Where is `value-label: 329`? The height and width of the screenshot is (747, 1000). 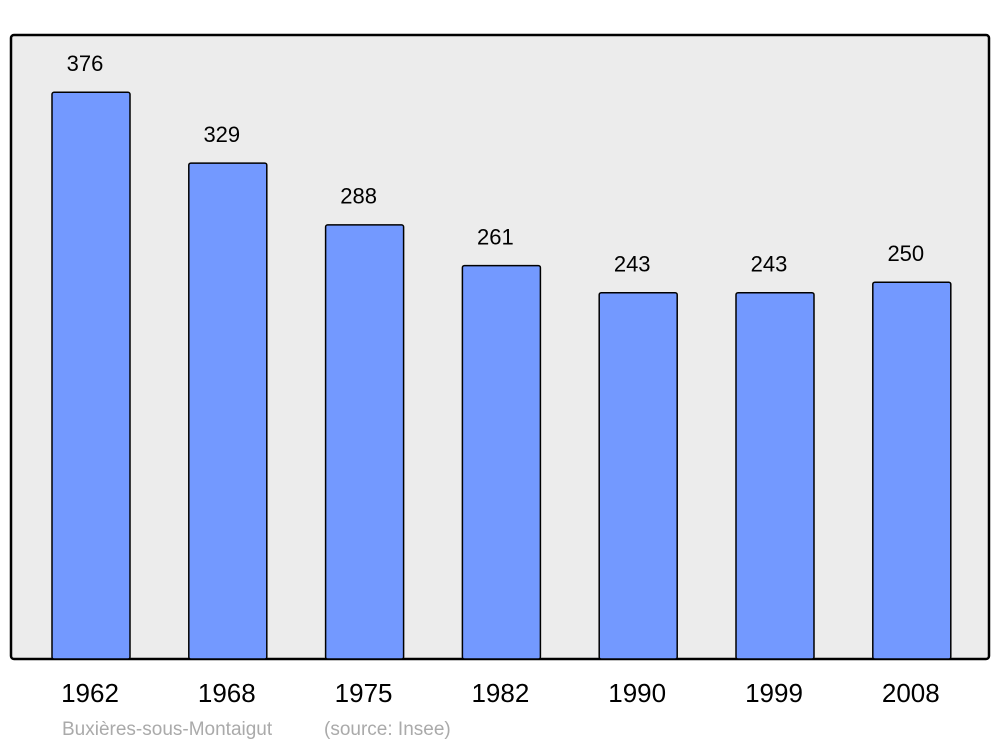
value-label: 329 is located at coordinates (221, 134).